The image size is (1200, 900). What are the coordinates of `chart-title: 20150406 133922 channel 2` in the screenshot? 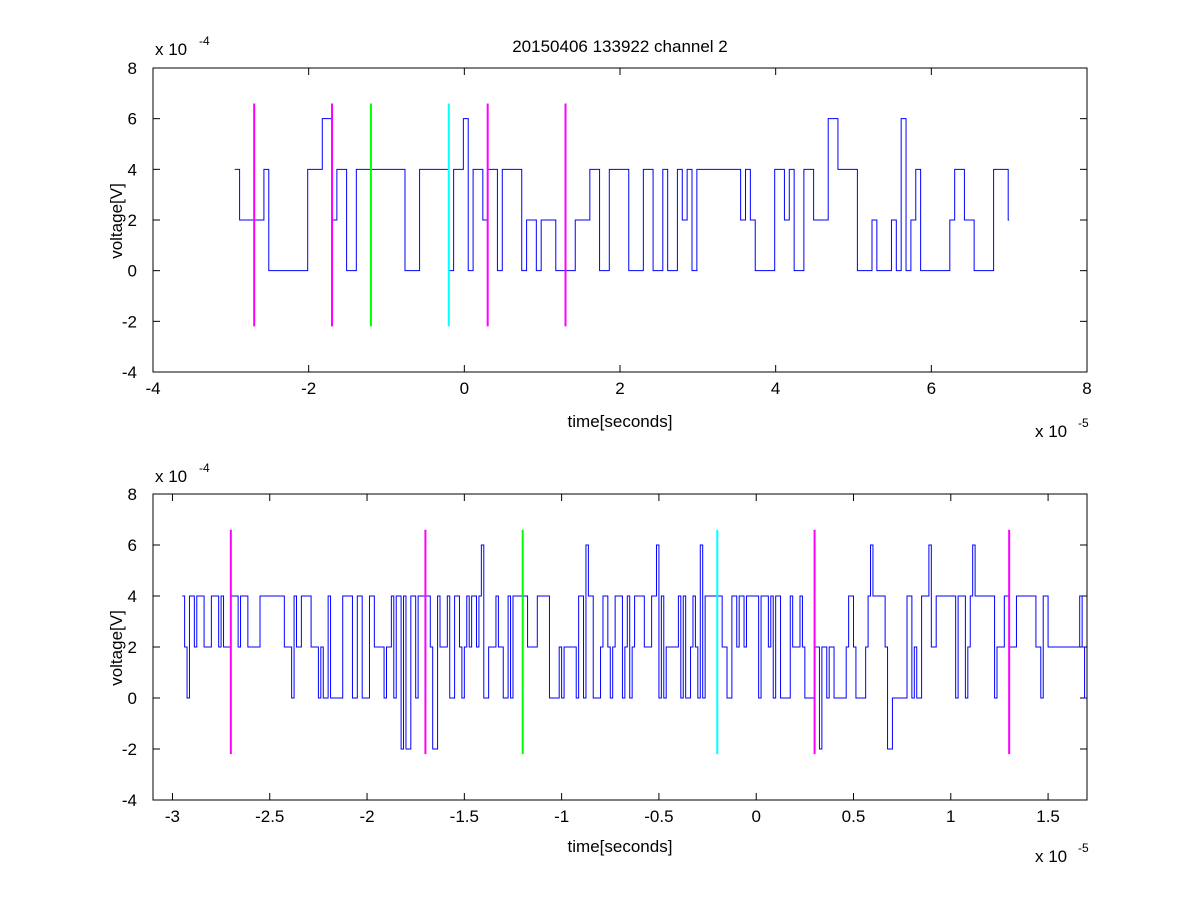 It's located at (620, 46).